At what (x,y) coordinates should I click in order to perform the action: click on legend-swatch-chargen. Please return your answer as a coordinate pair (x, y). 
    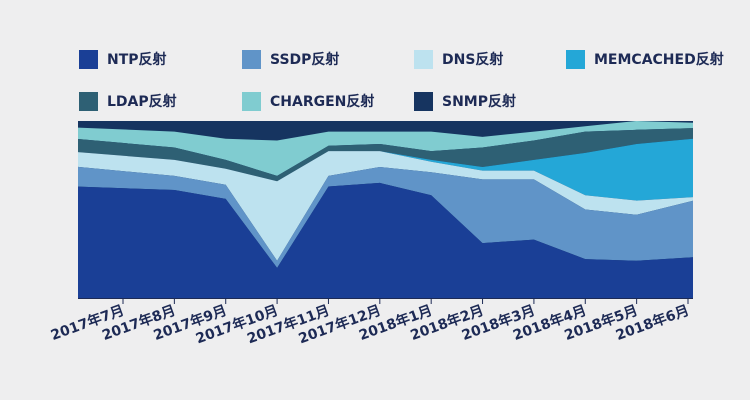
    Looking at the image, I should click on (251, 101).